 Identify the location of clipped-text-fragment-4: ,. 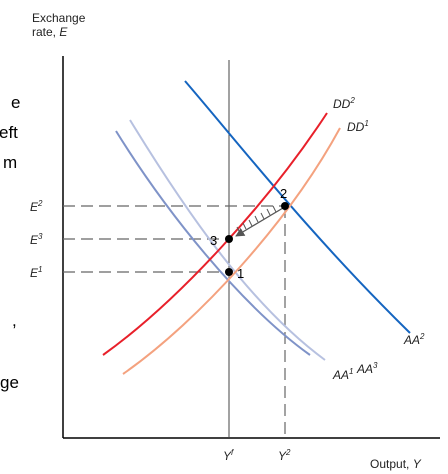
(14, 320).